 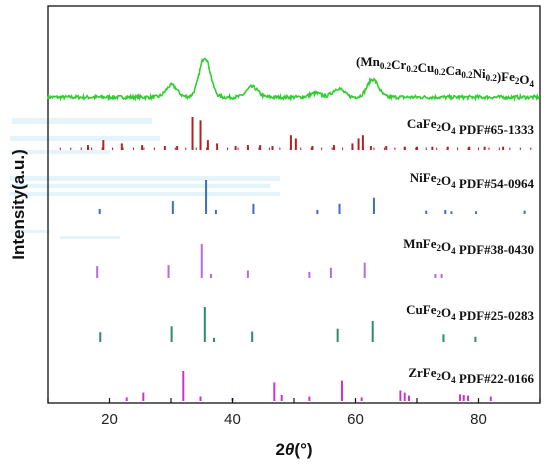 What do you see at coordinates (453, 70) in the screenshot?
I see `label-text: Ca` at bounding box center [453, 70].